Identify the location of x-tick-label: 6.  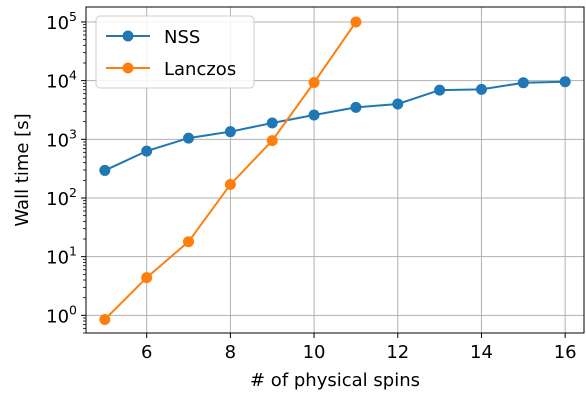
(146, 352).